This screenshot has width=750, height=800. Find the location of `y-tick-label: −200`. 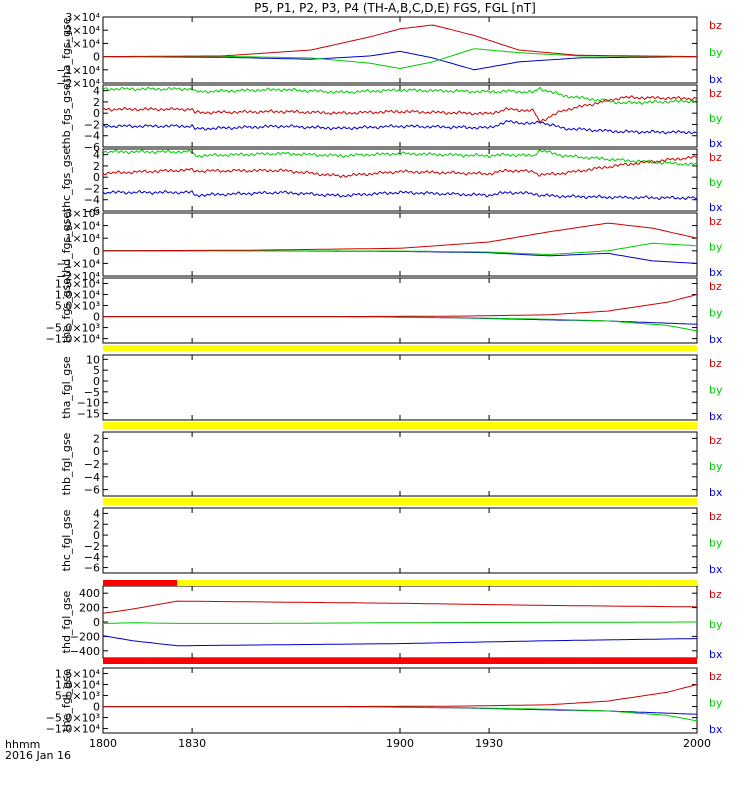

y-tick-label: −200 is located at coordinates (85, 636).